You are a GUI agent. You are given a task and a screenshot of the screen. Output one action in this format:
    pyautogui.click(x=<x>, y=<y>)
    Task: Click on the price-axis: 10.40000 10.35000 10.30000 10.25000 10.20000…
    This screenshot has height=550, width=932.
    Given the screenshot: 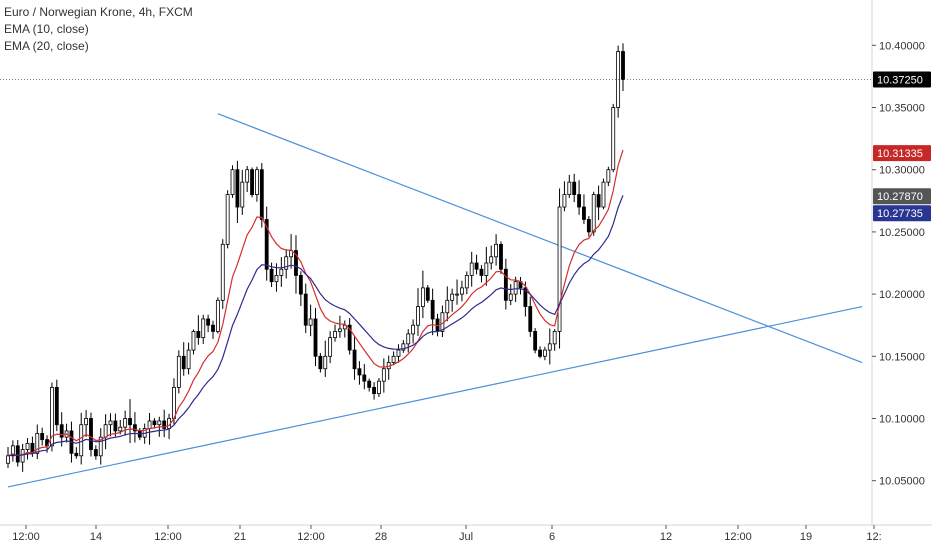 What is the action you would take?
    pyautogui.click(x=898, y=262)
    